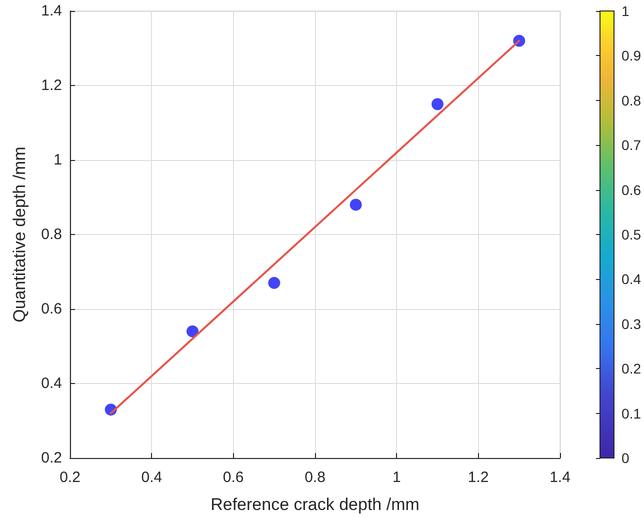  I want to click on x-tick-label: 0.2, so click(70, 477).